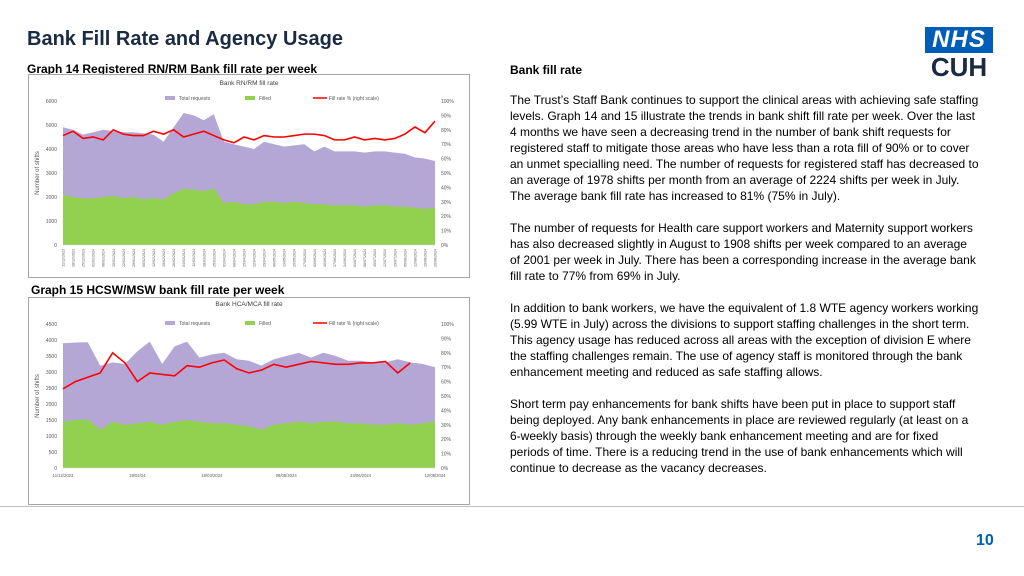  Describe the element at coordinates (74, 258) in the screenshot. I see `x-tick-label: 18/12/2023` at that location.